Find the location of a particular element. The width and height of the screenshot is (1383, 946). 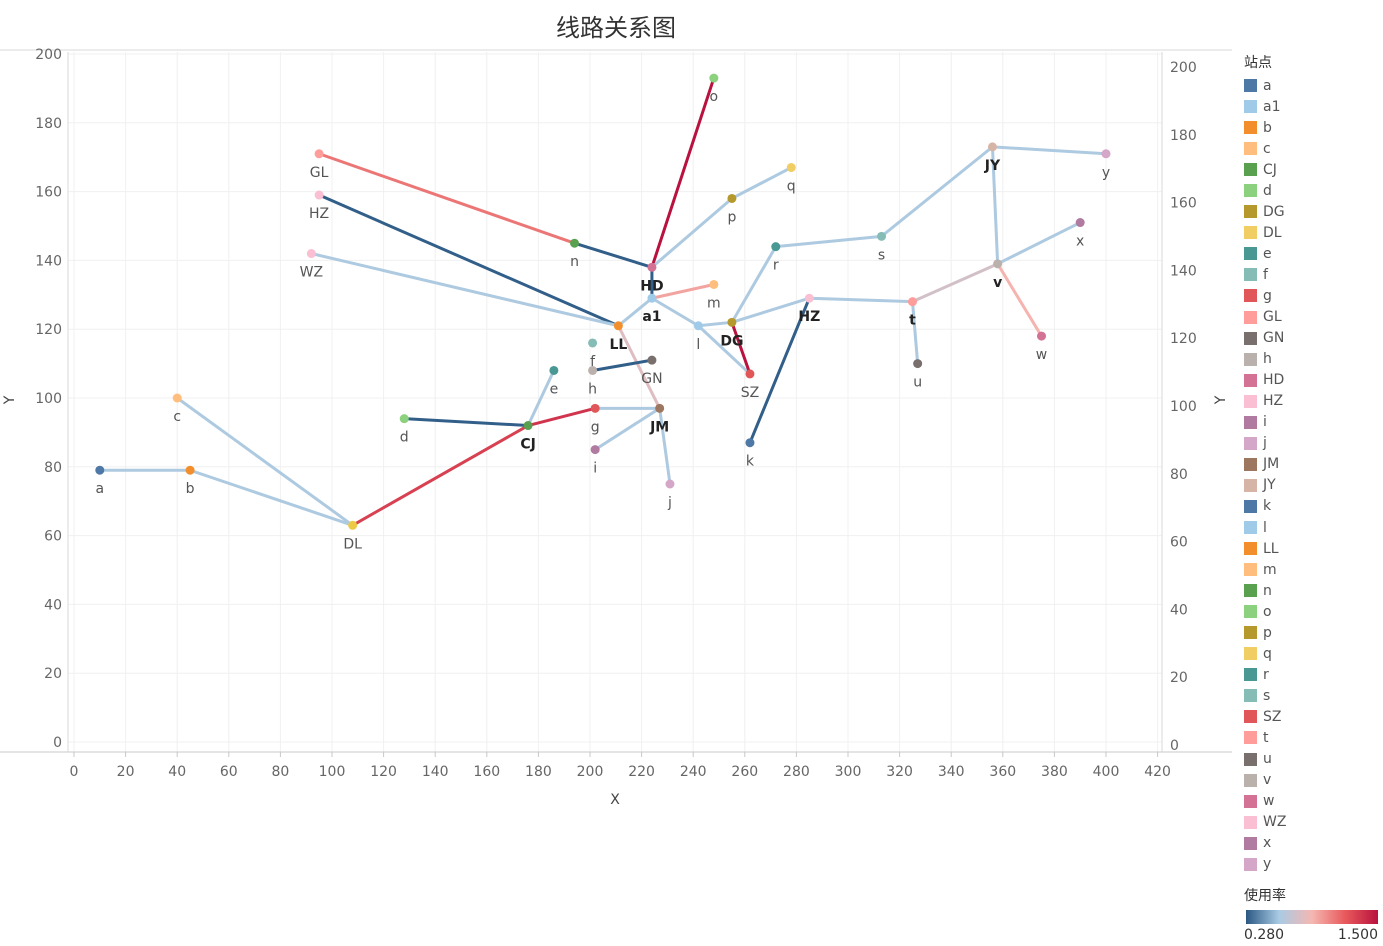

station-label: k is located at coordinates (750, 462).